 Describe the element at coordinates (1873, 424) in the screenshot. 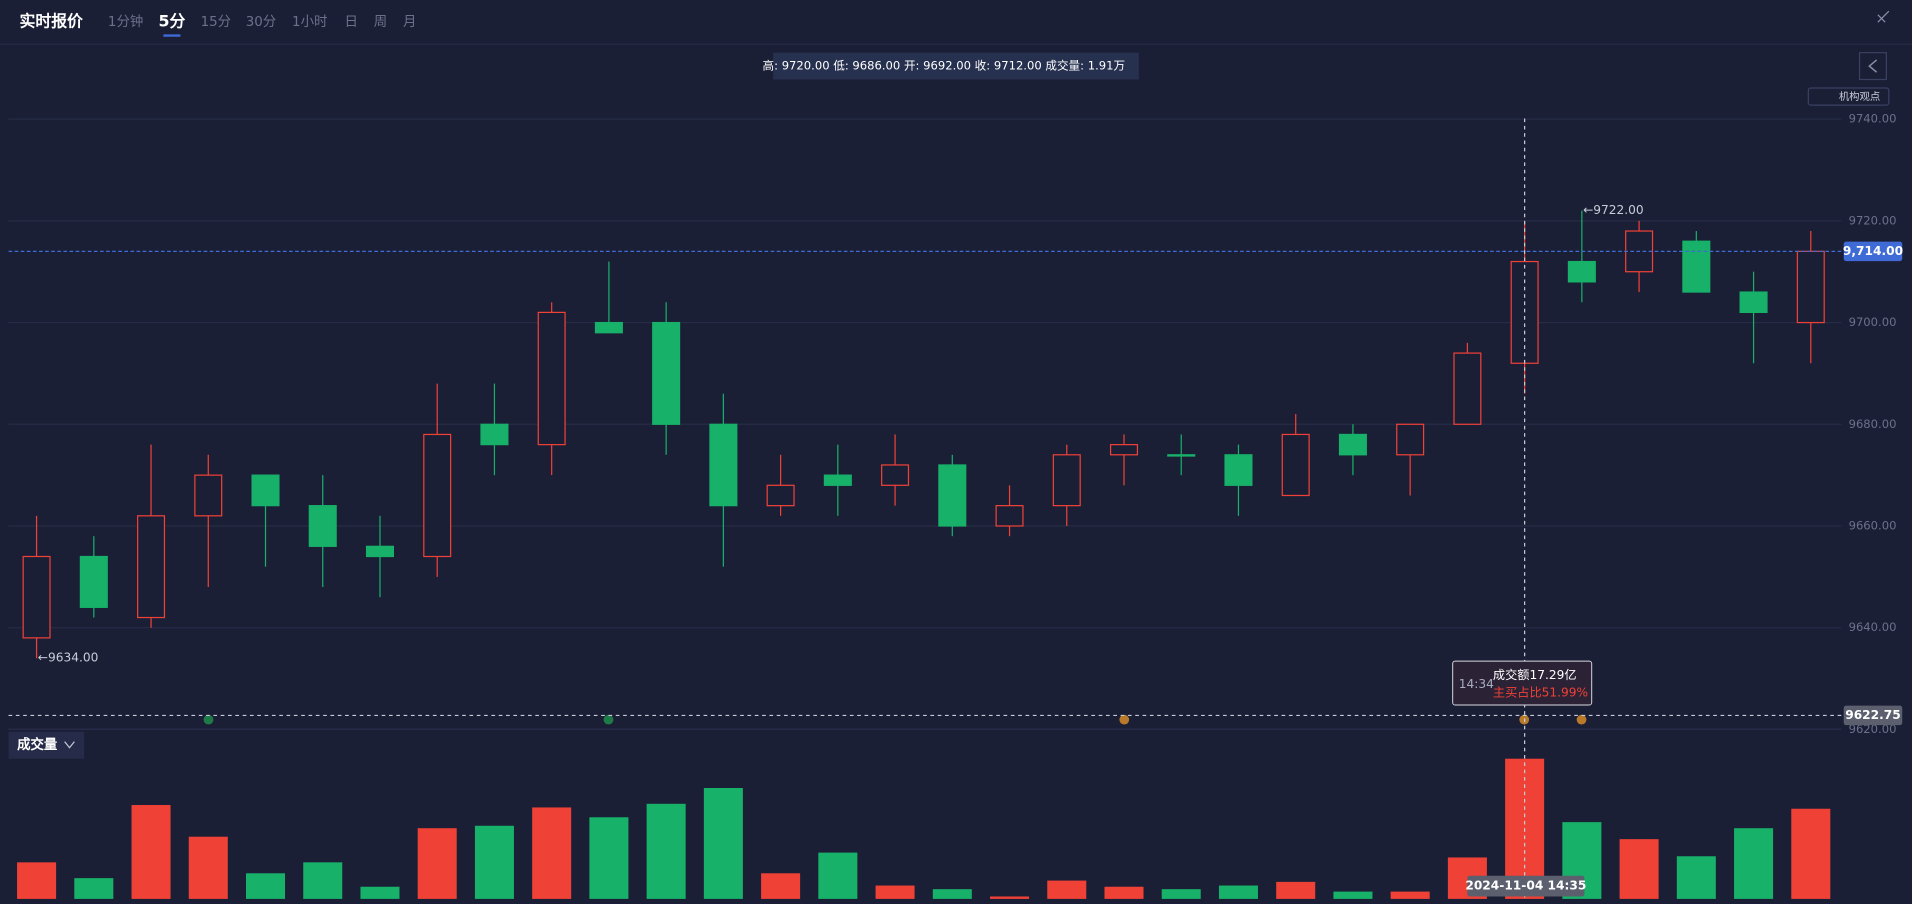

I see `y-tick-label: 9680.00` at that location.